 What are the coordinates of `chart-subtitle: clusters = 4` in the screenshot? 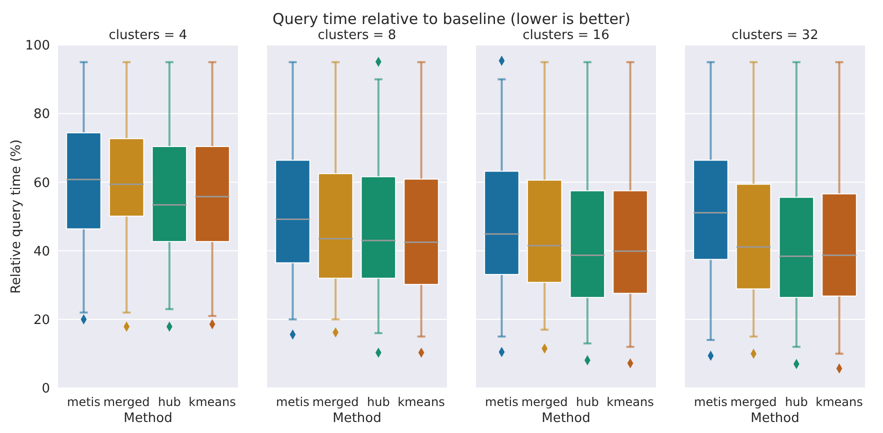 It's located at (148, 35).